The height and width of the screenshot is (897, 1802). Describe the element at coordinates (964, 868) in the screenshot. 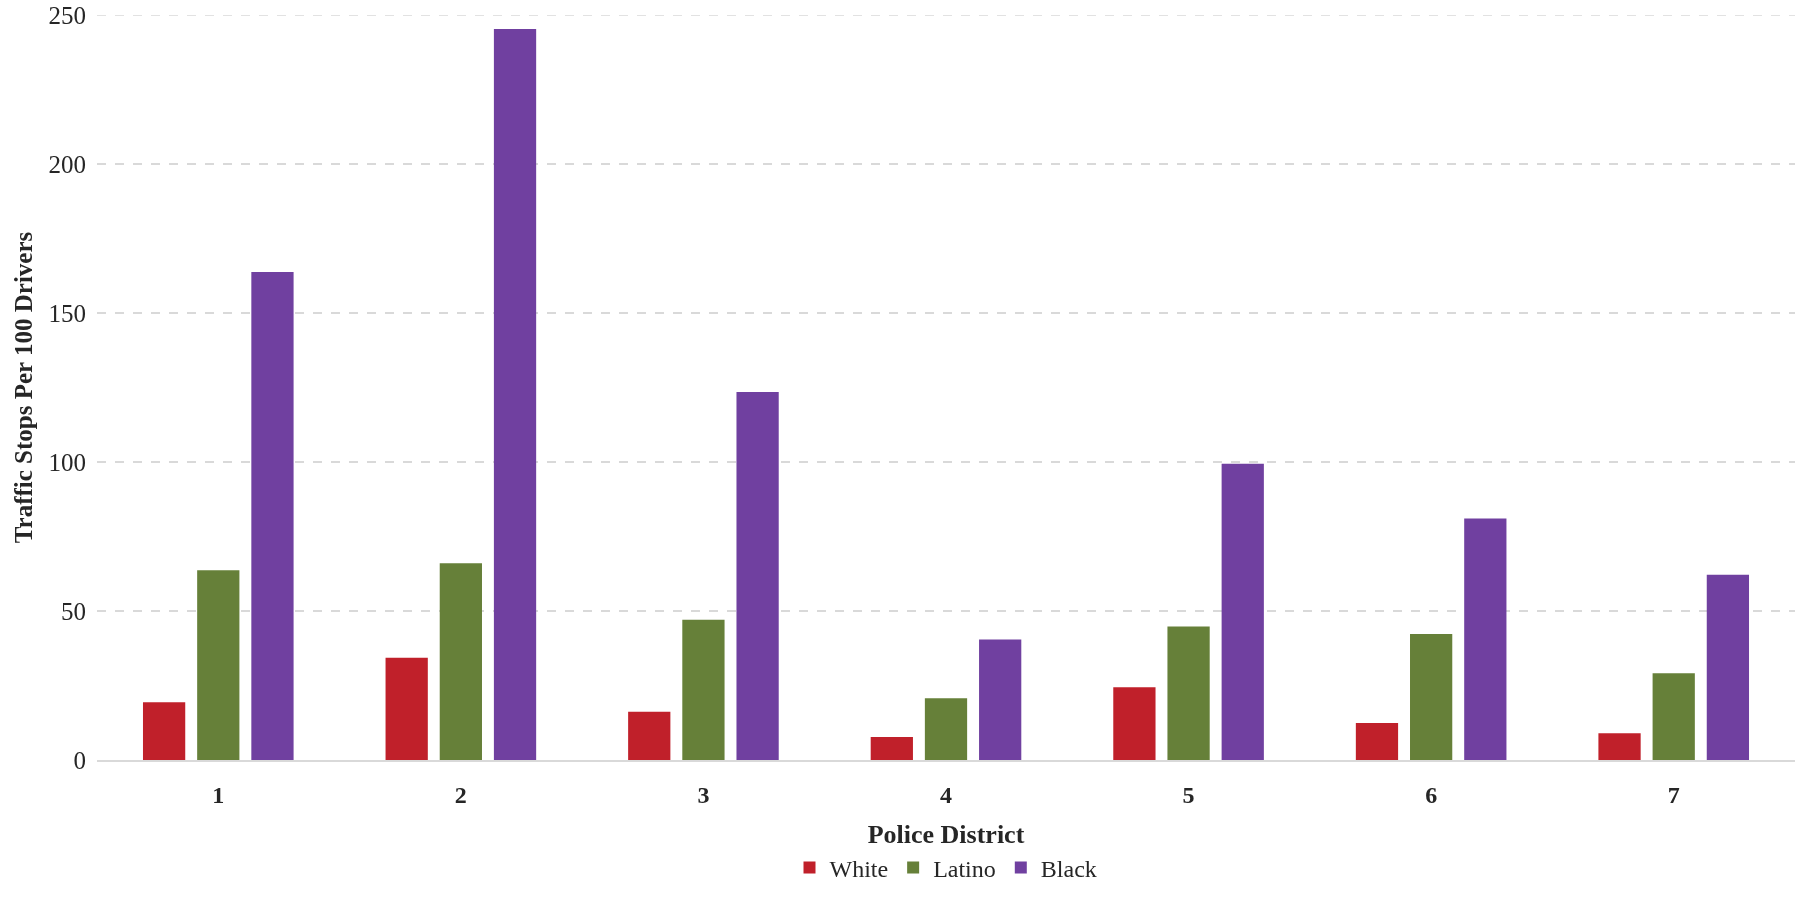

I see `legend-label: Latino` at that location.